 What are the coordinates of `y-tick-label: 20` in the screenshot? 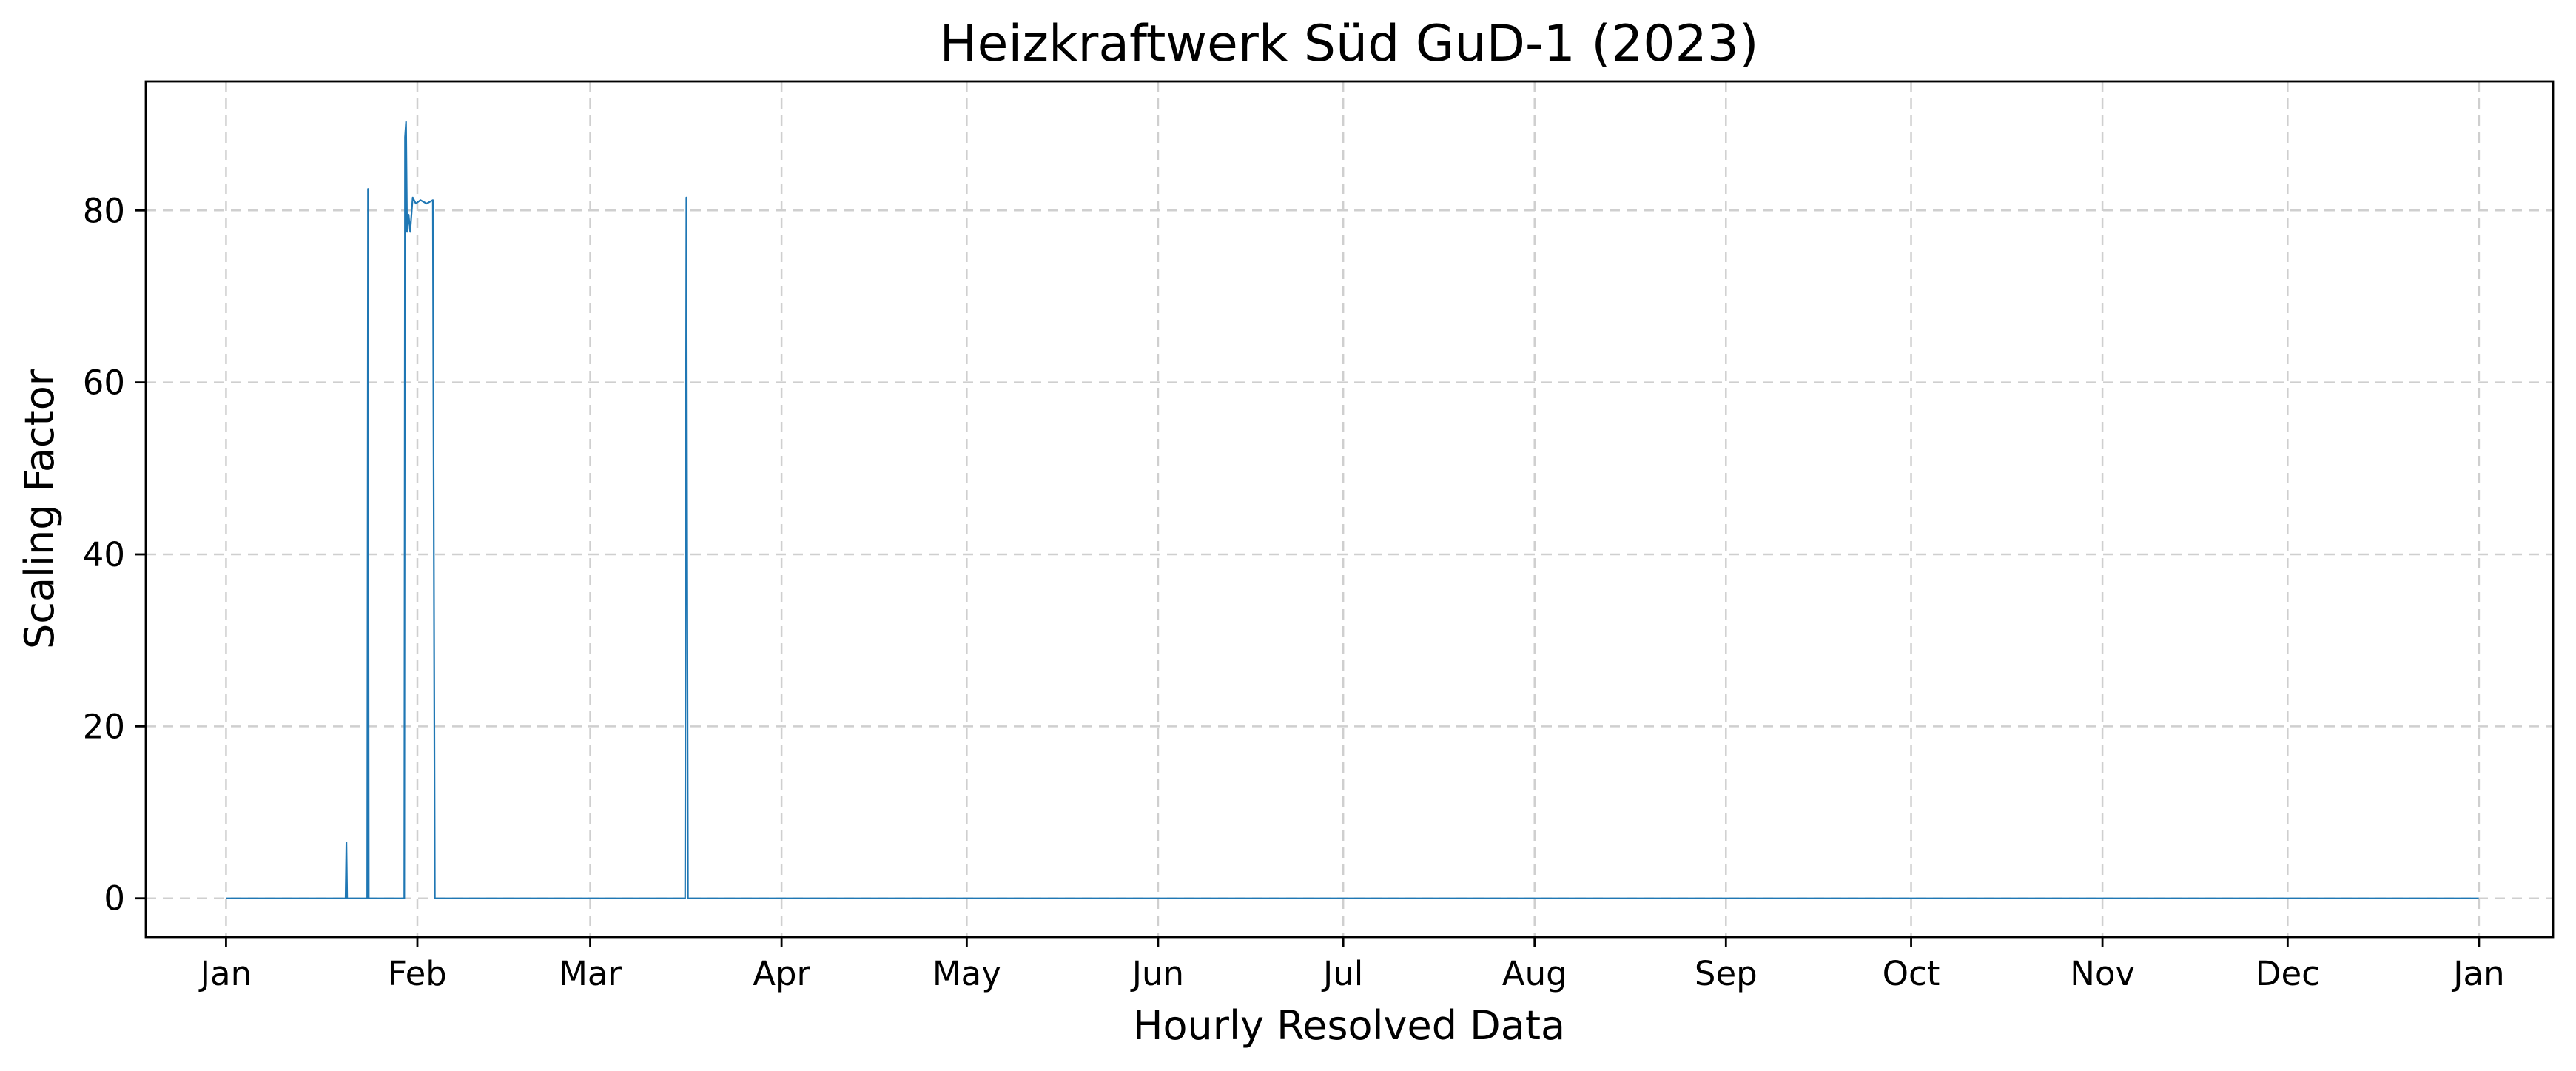 It's located at (104, 726).